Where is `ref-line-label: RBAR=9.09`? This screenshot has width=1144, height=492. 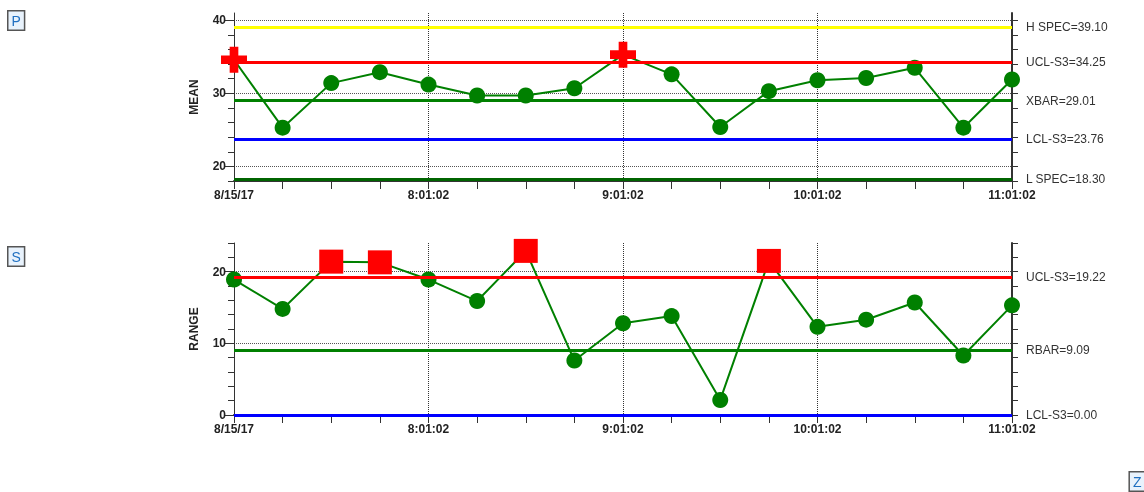
ref-line-label: RBAR=9.09 is located at coordinates (1058, 349).